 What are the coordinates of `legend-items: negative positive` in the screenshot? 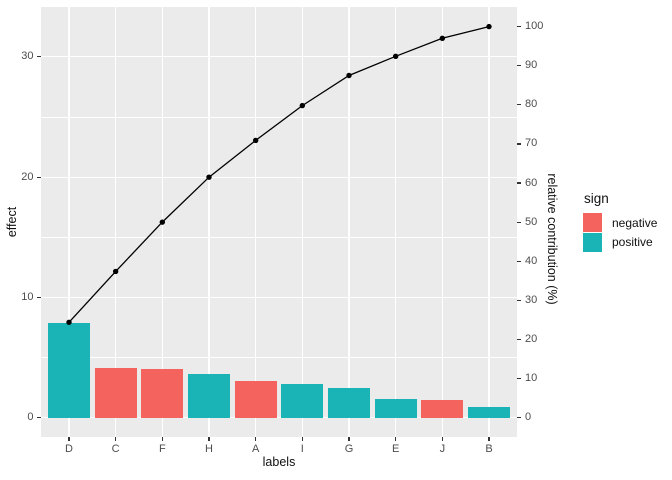 It's located at (620, 232).